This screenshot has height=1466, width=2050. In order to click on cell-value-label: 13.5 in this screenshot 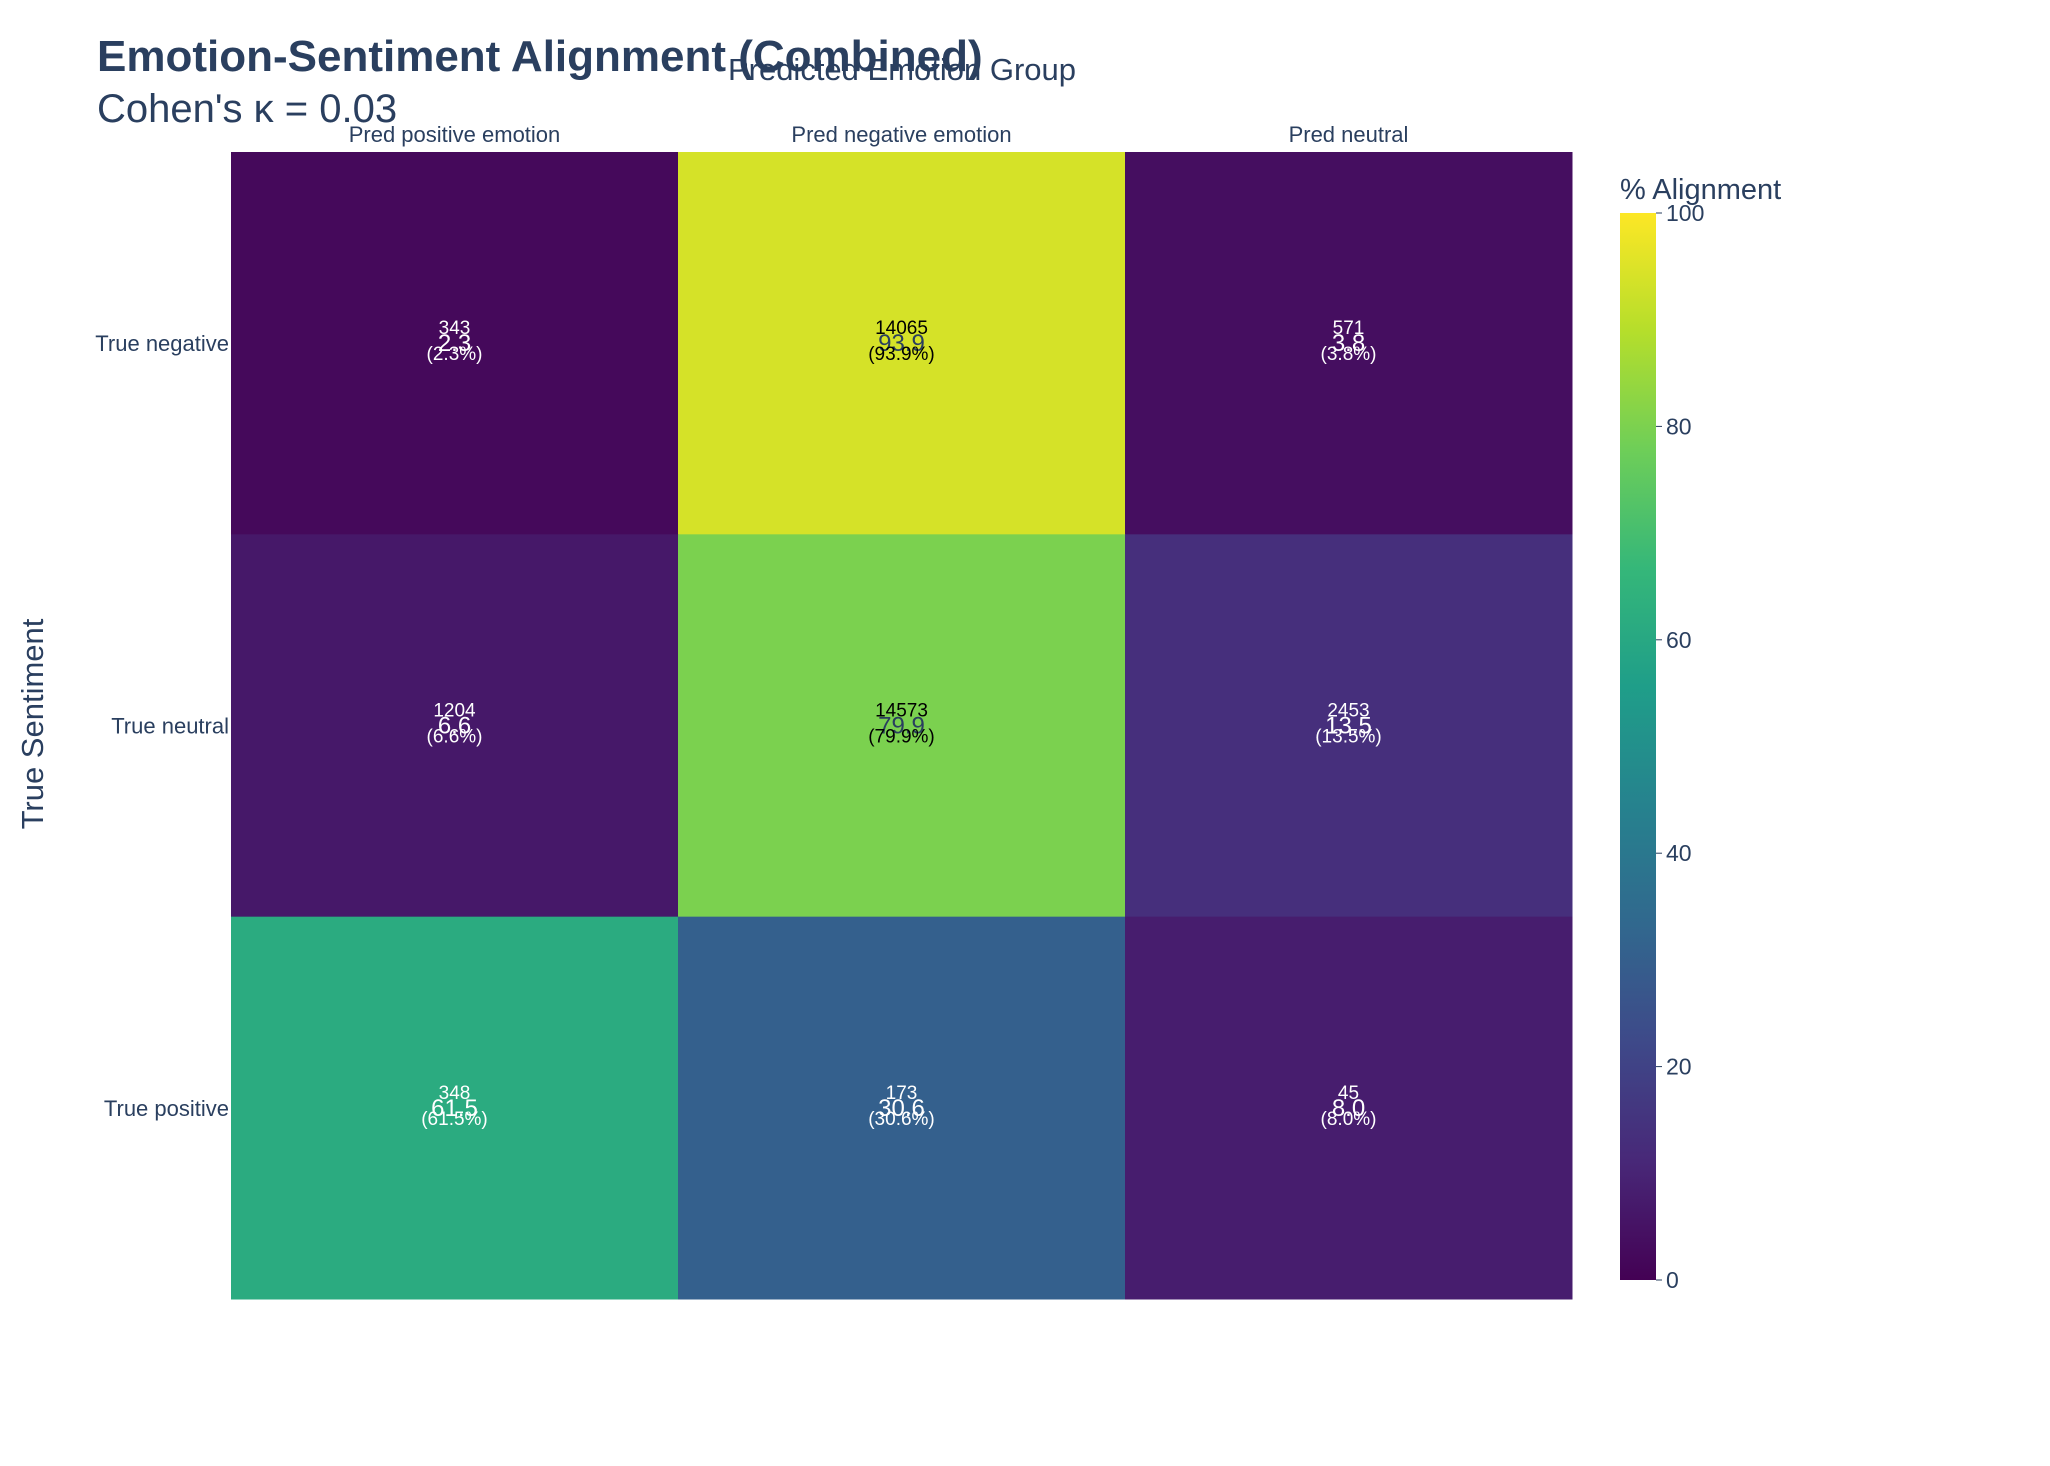, I will do `click(1348, 726)`.